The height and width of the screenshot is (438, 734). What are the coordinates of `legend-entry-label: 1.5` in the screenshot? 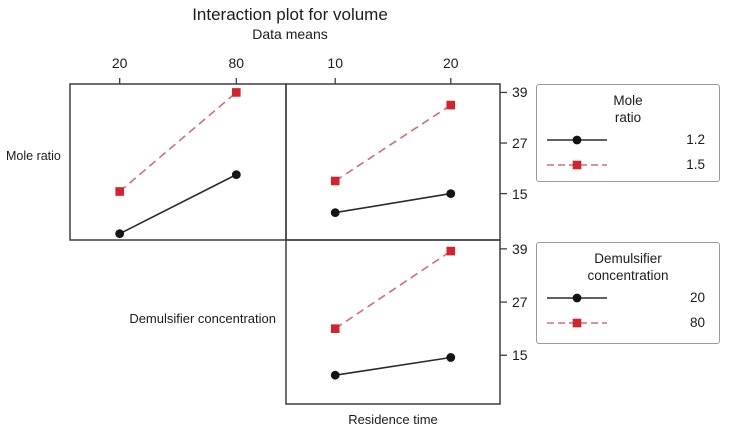 It's located at (695, 164).